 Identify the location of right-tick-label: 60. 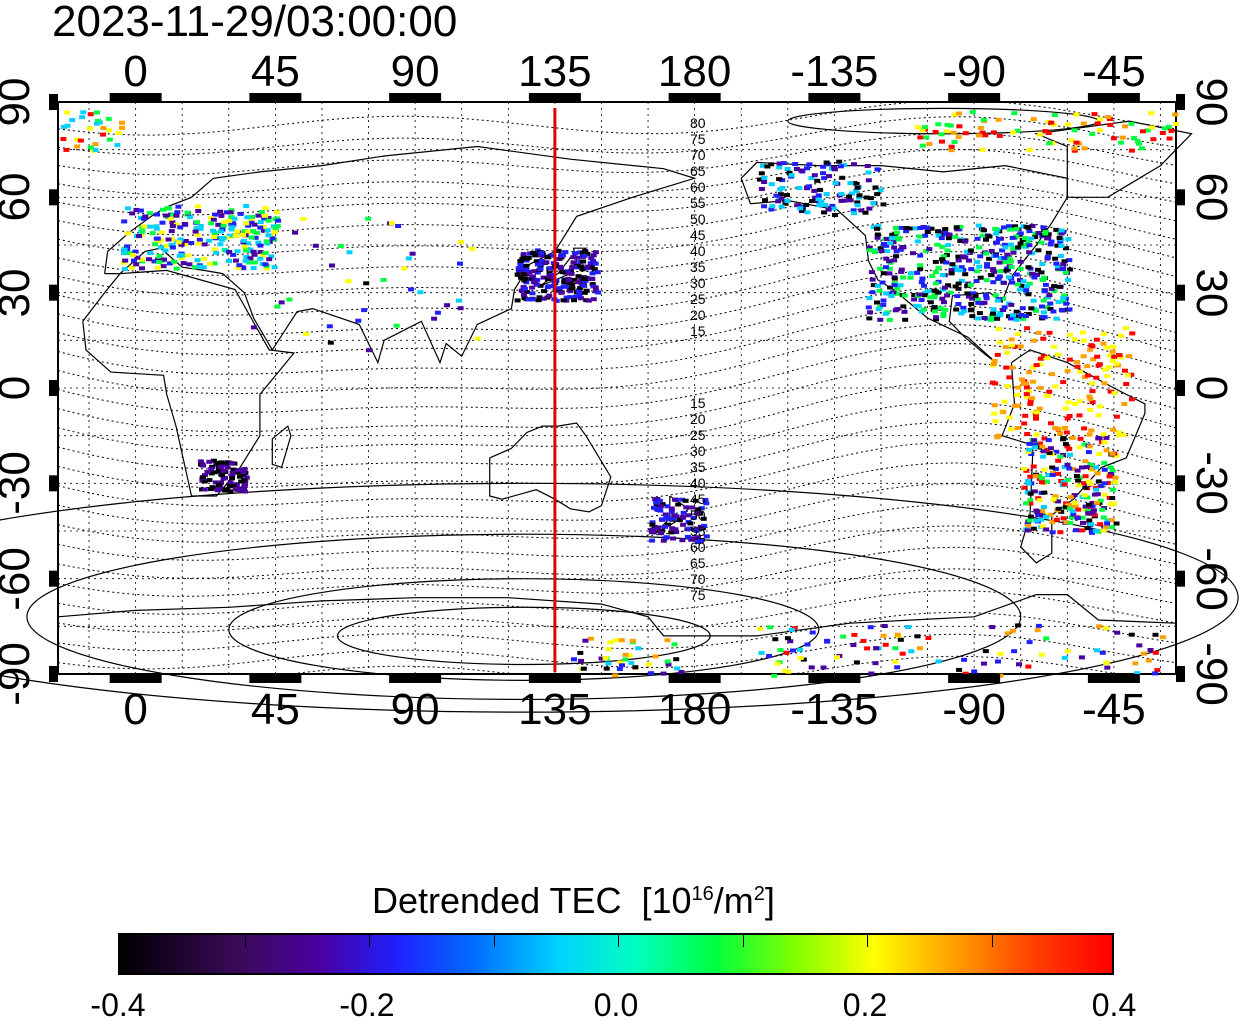
(1211, 197).